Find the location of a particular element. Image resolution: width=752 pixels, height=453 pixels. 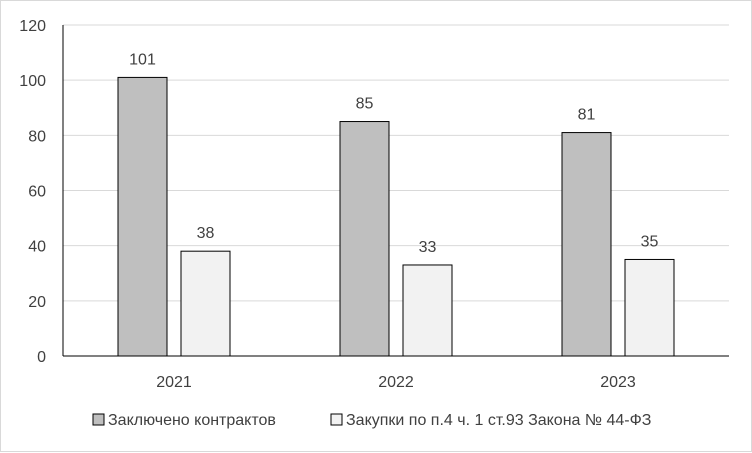

bar-contracts-2023 is located at coordinates (586, 244).